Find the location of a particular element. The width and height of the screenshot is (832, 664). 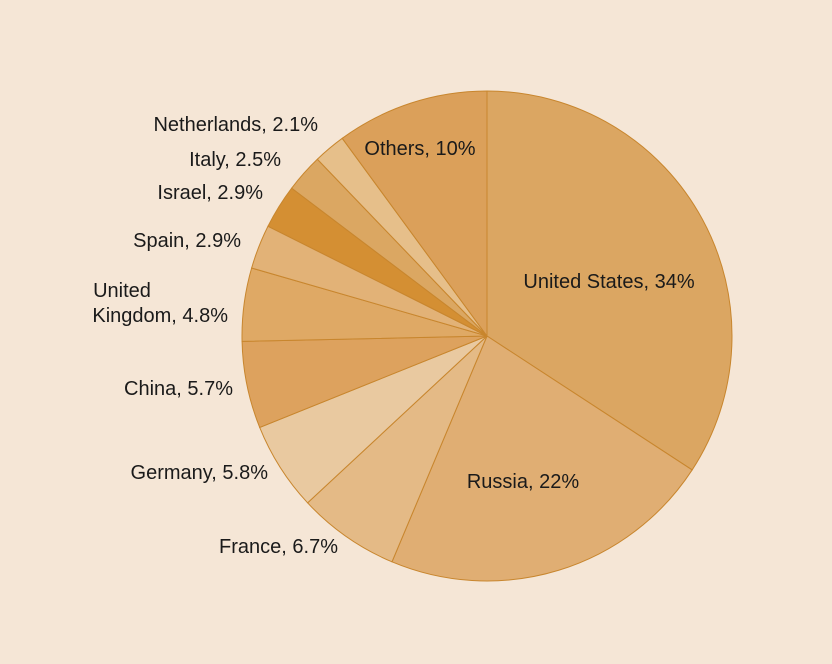

slice-label: Spain, 2.9% is located at coordinates (187, 241).